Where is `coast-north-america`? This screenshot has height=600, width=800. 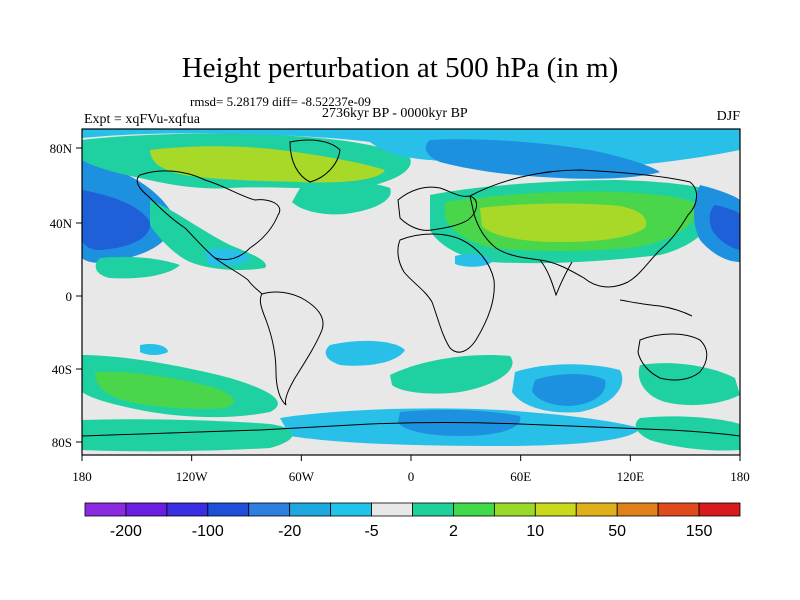 coast-north-america is located at coordinates (208, 215).